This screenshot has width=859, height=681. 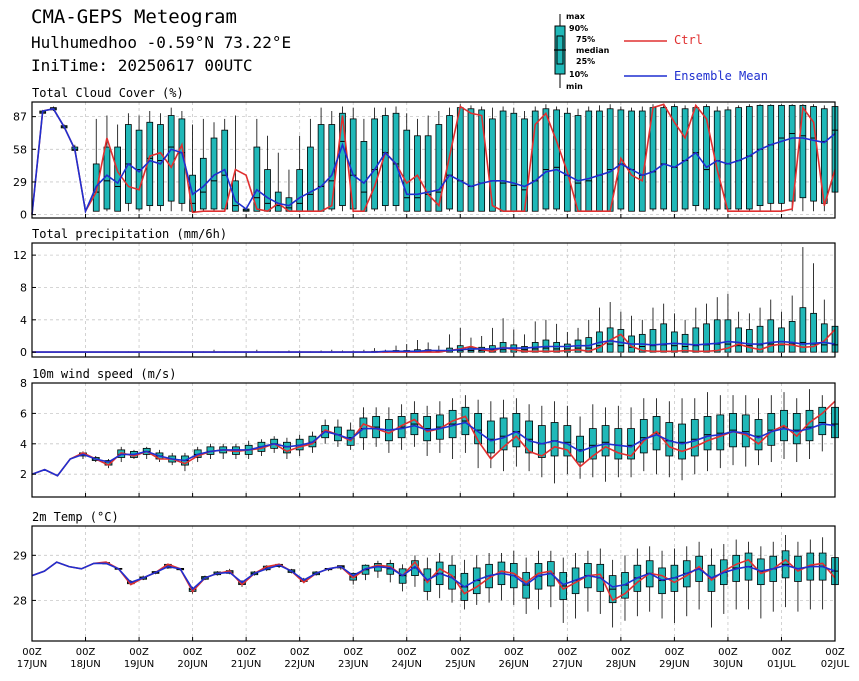 What do you see at coordinates (192, 664) in the screenshot?
I see `x-tick-label-date: 20JUN` at bounding box center [192, 664].